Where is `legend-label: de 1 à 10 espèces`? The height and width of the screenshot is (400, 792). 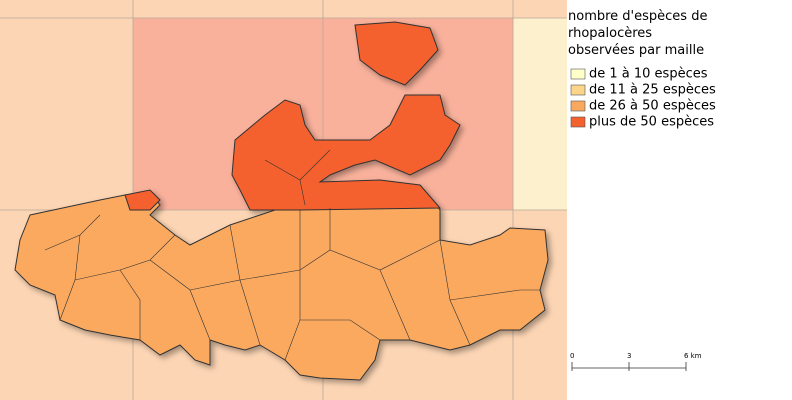
legend-label: de 1 à 10 espèces is located at coordinates (648, 74).